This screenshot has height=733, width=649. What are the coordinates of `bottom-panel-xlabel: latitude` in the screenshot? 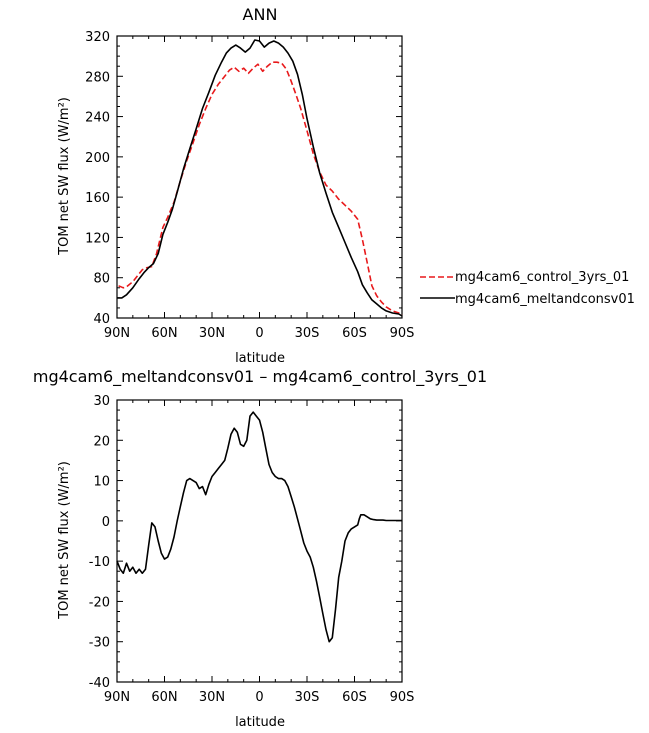 It's located at (260, 722).